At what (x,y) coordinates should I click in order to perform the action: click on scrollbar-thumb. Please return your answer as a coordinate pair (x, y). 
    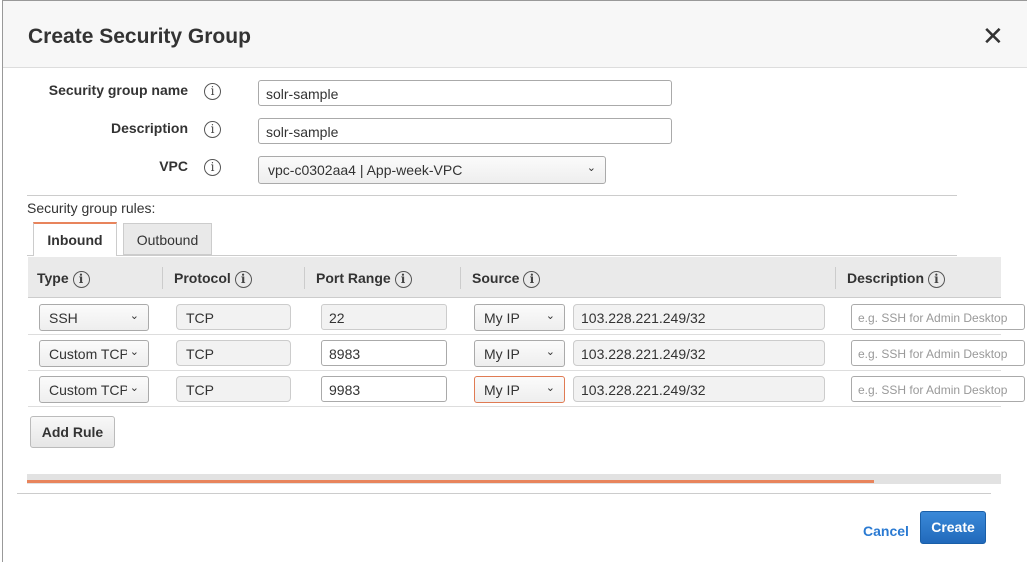
    Looking at the image, I should click on (451, 481).